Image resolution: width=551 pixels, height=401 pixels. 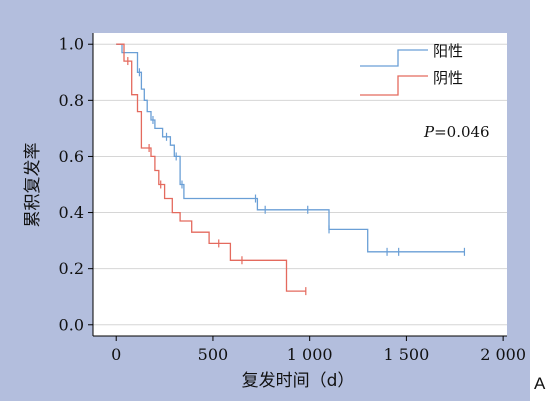 I want to click on legend-swatch-positive, so click(x=394, y=58).